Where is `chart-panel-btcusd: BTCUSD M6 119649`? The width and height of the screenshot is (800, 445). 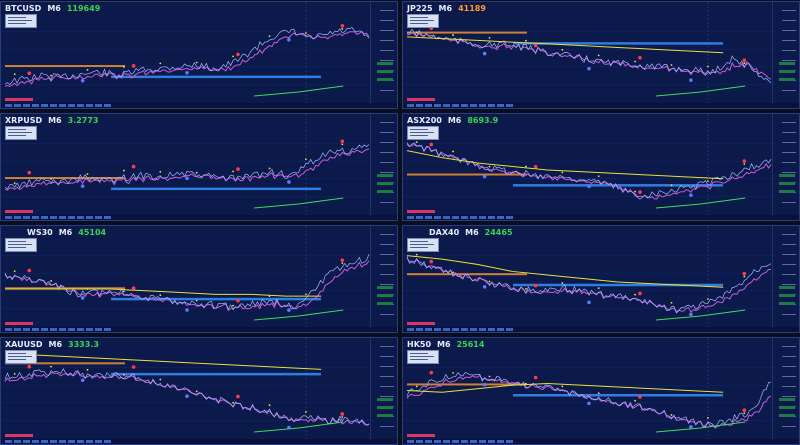 chart-panel-btcusd: BTCUSD M6 119649 is located at coordinates (199, 55).